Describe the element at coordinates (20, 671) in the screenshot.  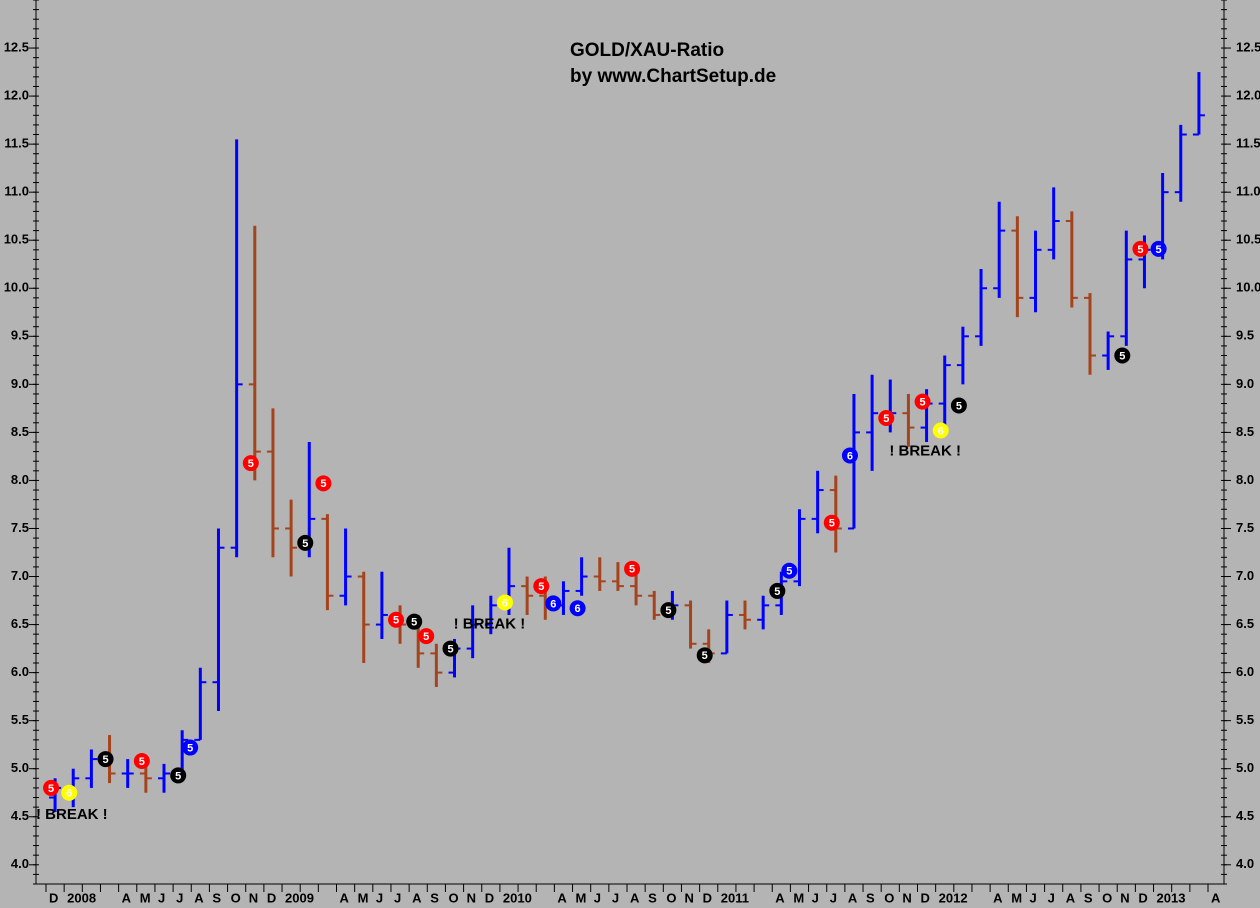
I see `y-tick-label: 6.0` at that location.